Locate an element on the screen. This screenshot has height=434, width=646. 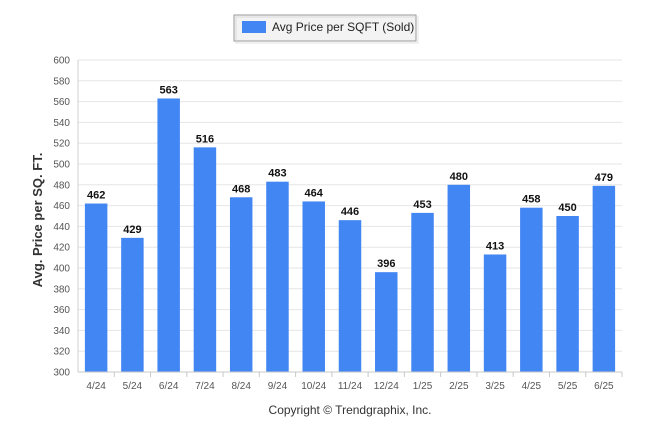
y-axis-title: Avg. Price per SQ. FT. is located at coordinates (37, 220).